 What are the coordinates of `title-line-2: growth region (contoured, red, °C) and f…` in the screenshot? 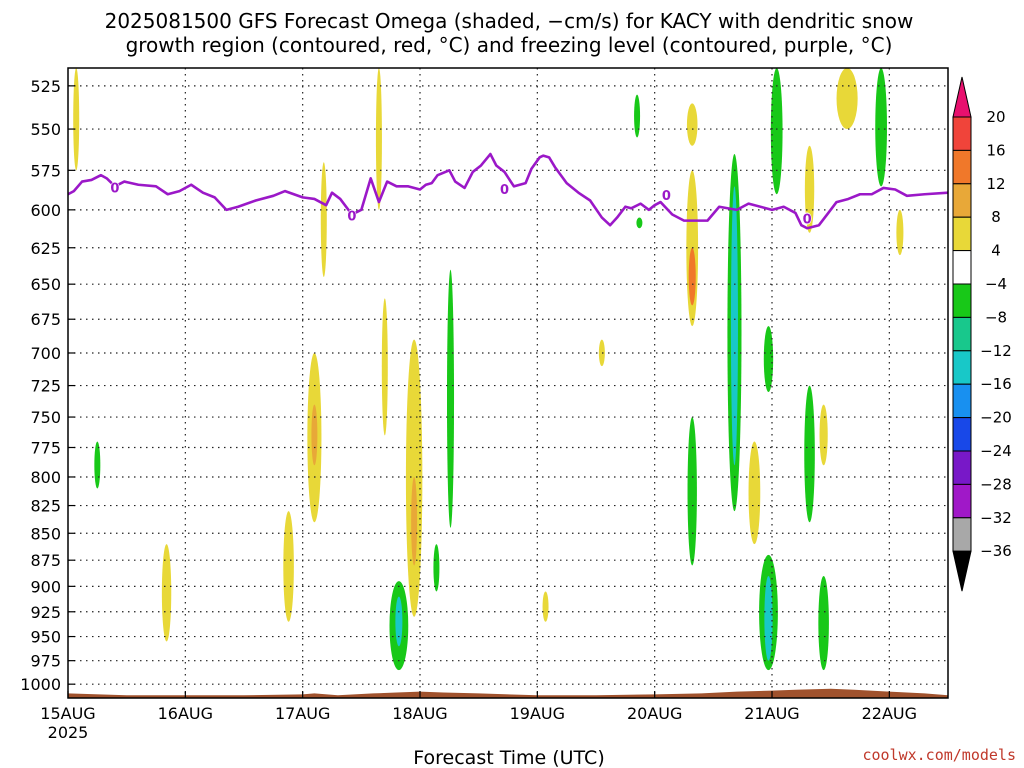 It's located at (509, 45).